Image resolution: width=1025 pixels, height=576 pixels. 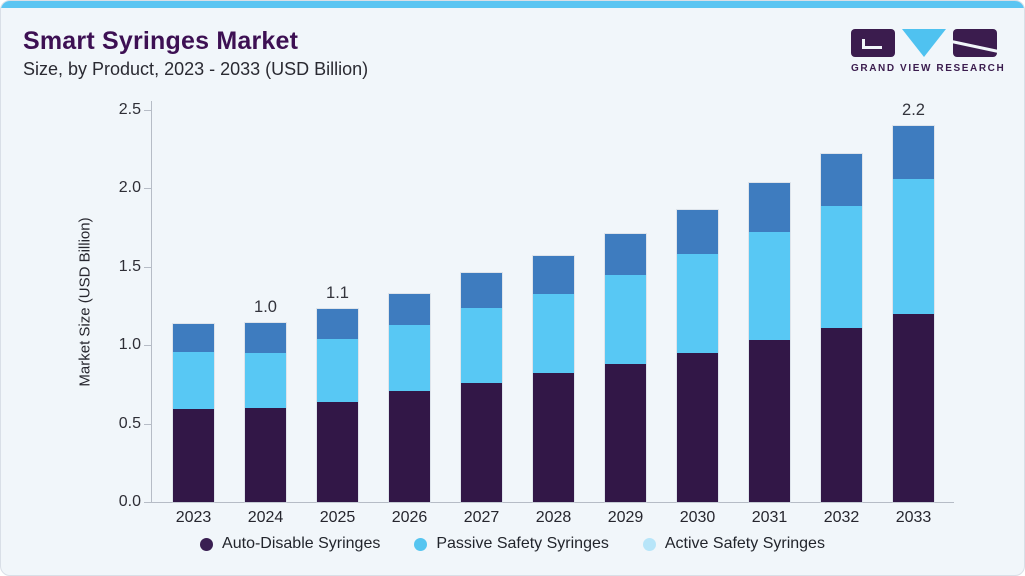 I want to click on legend-label: Passive Safety Syringes, so click(x=522, y=543).